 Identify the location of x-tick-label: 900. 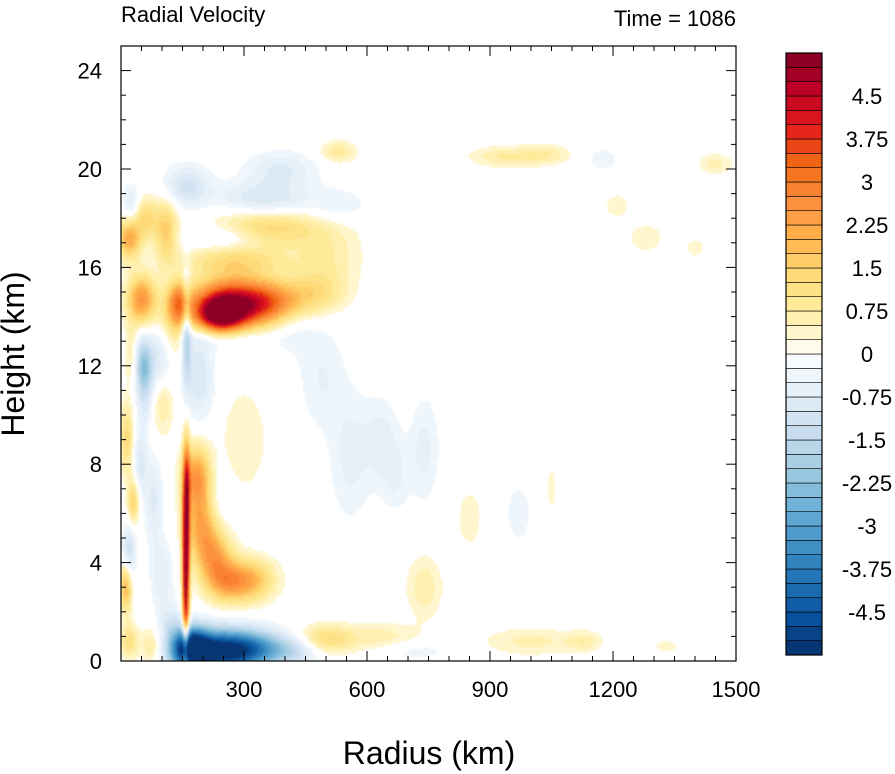
(490, 689).